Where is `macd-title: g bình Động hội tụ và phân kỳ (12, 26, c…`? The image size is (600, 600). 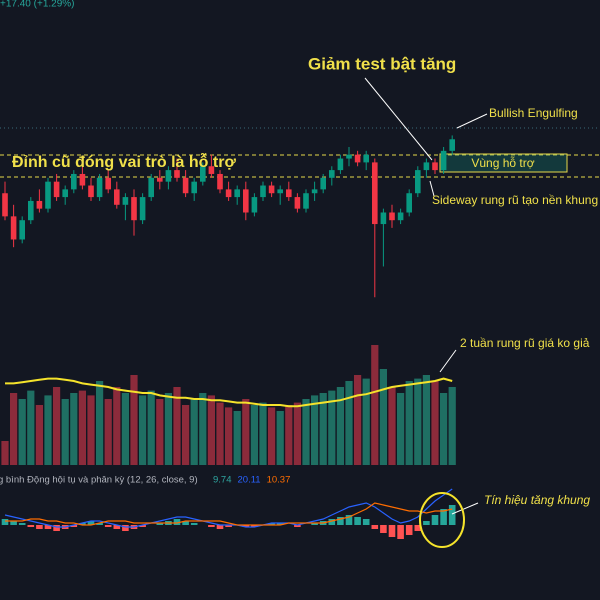 macd-title: g bình Động hội tụ và phân kỳ (12, 26, c… is located at coordinates (99, 480).